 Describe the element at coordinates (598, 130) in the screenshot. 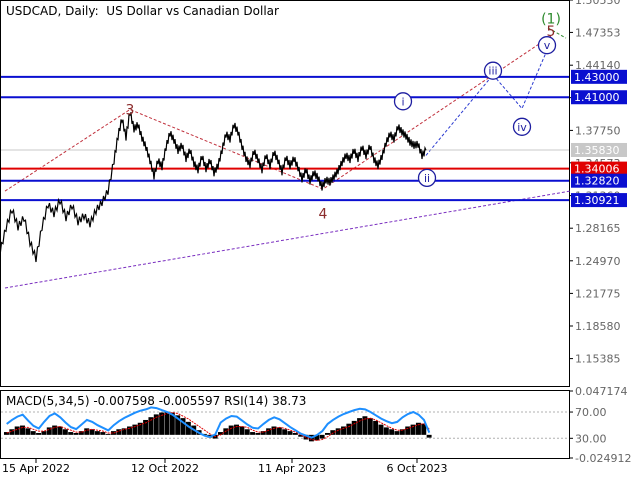

I see `y-tick-label: 1.37750` at that location.